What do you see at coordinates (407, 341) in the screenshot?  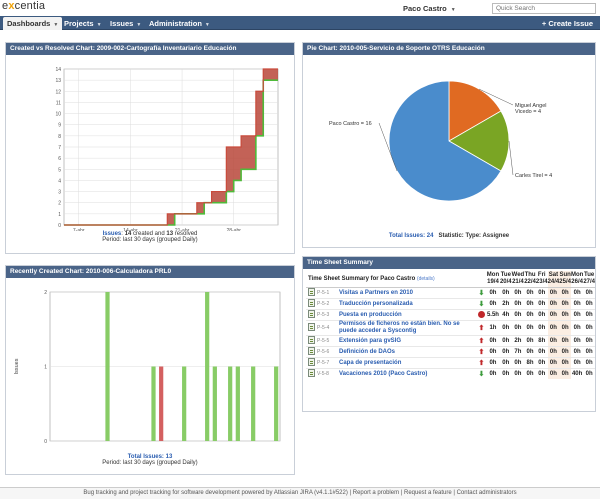 I see `issue-summary-link: Extensión para gvSIG` at bounding box center [407, 341].